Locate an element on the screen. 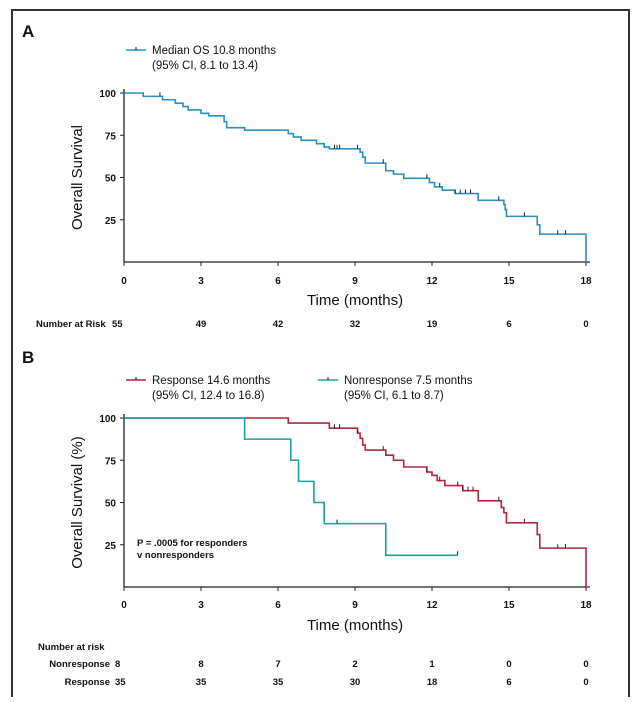  risk-table-title: Number at Risk is located at coordinates (71, 324).